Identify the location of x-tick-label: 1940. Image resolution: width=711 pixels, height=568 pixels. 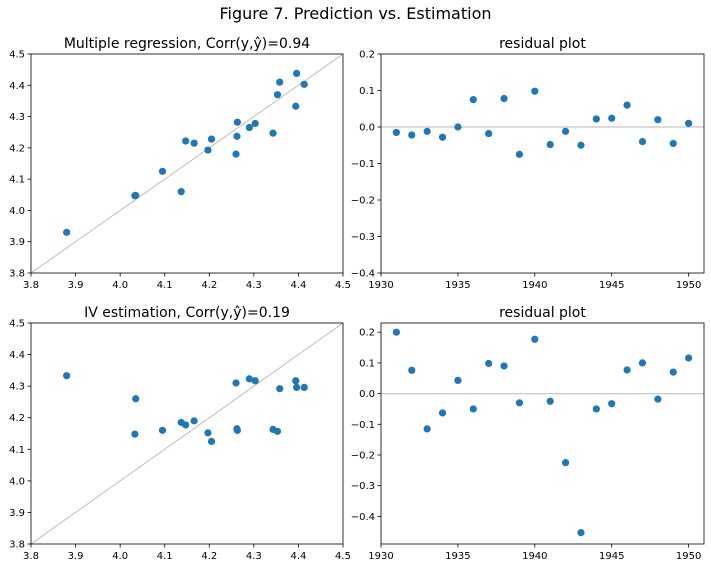
(534, 556).